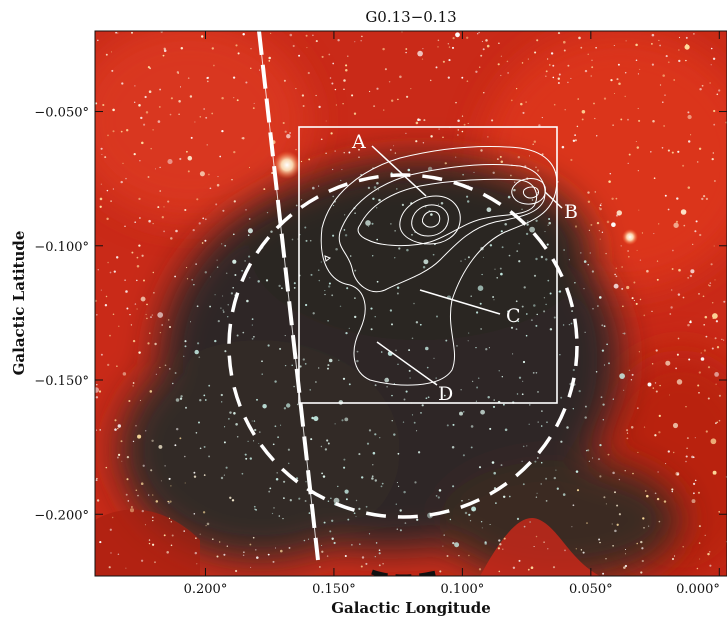 The height and width of the screenshot is (621, 727). I want to click on figure-title: G0.13−0.13, so click(410, 17).